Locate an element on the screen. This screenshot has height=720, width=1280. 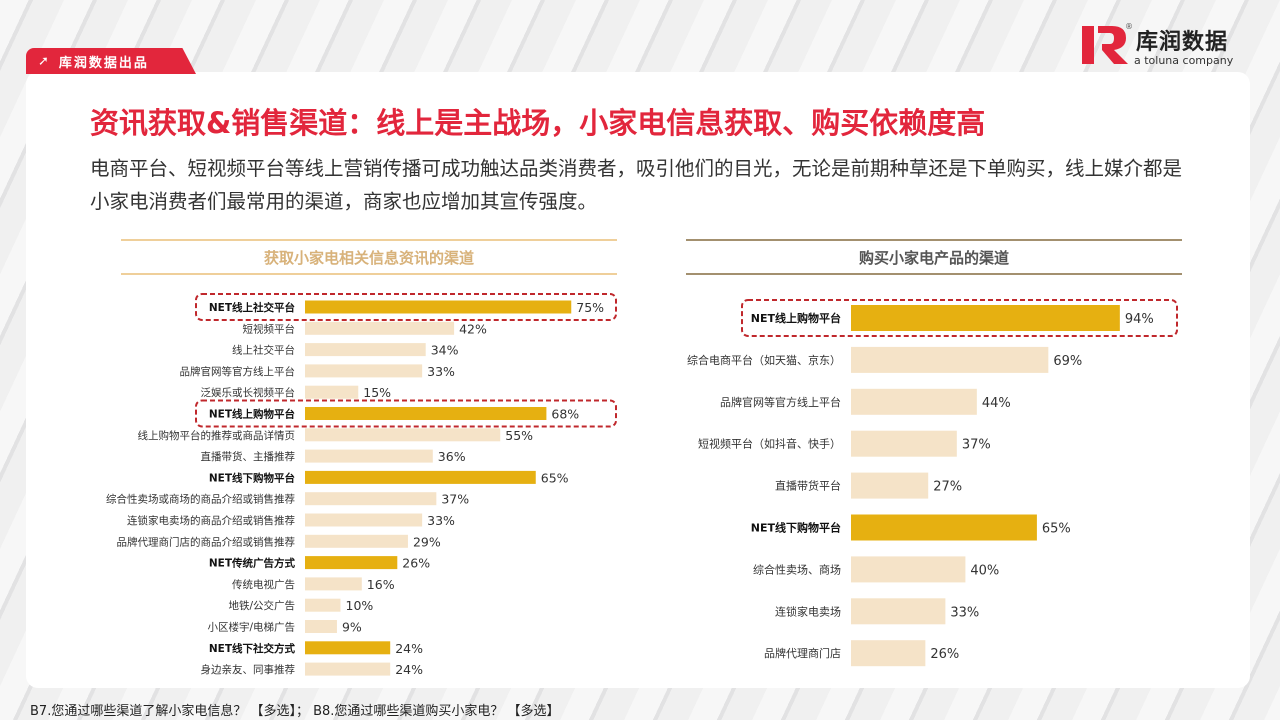
category-label: 短视频平台（如抖音、快手） is located at coordinates (769, 444).